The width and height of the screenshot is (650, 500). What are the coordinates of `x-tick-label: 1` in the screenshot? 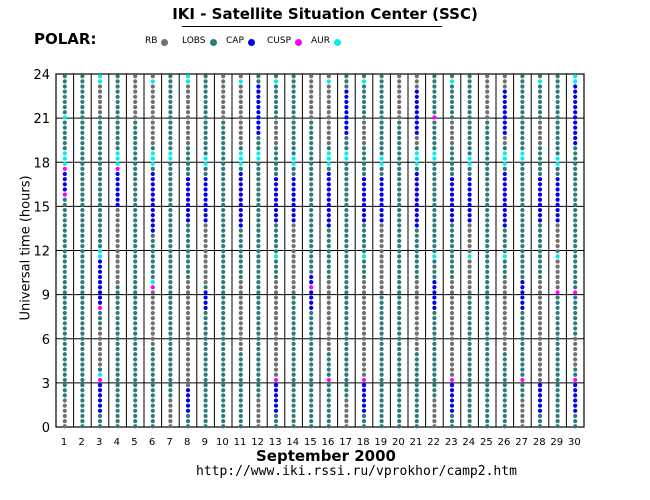 It's located at (64, 442).